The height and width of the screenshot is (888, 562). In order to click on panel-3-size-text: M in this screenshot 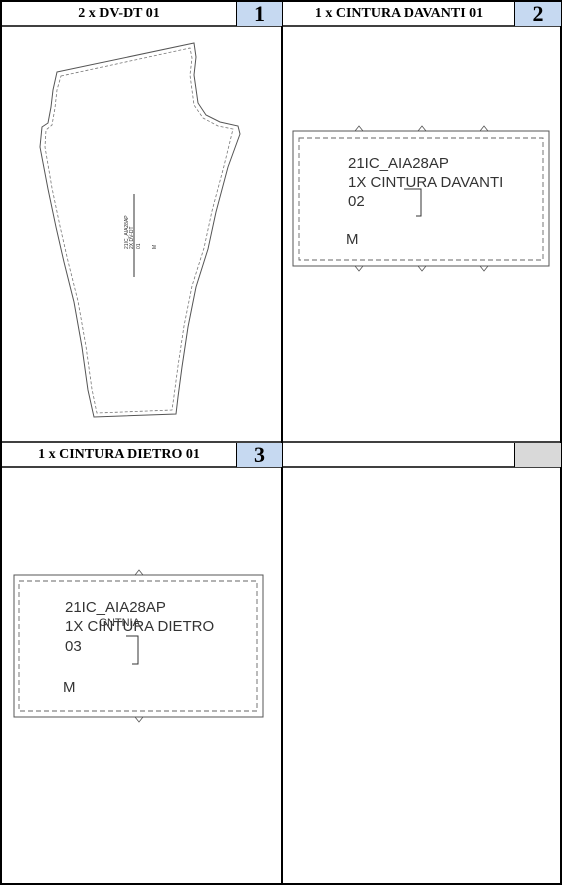, I will do `click(69, 687)`.